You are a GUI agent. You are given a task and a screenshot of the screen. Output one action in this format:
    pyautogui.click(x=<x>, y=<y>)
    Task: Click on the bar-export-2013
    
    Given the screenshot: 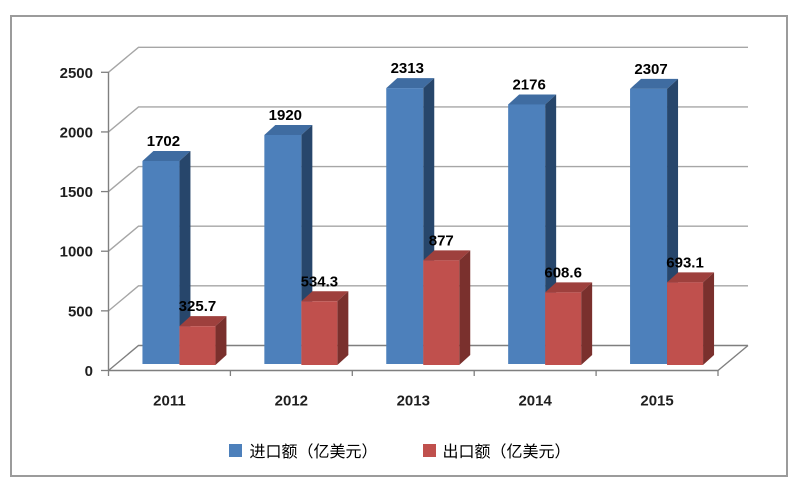 What is the action you would take?
    pyautogui.click(x=447, y=307)
    